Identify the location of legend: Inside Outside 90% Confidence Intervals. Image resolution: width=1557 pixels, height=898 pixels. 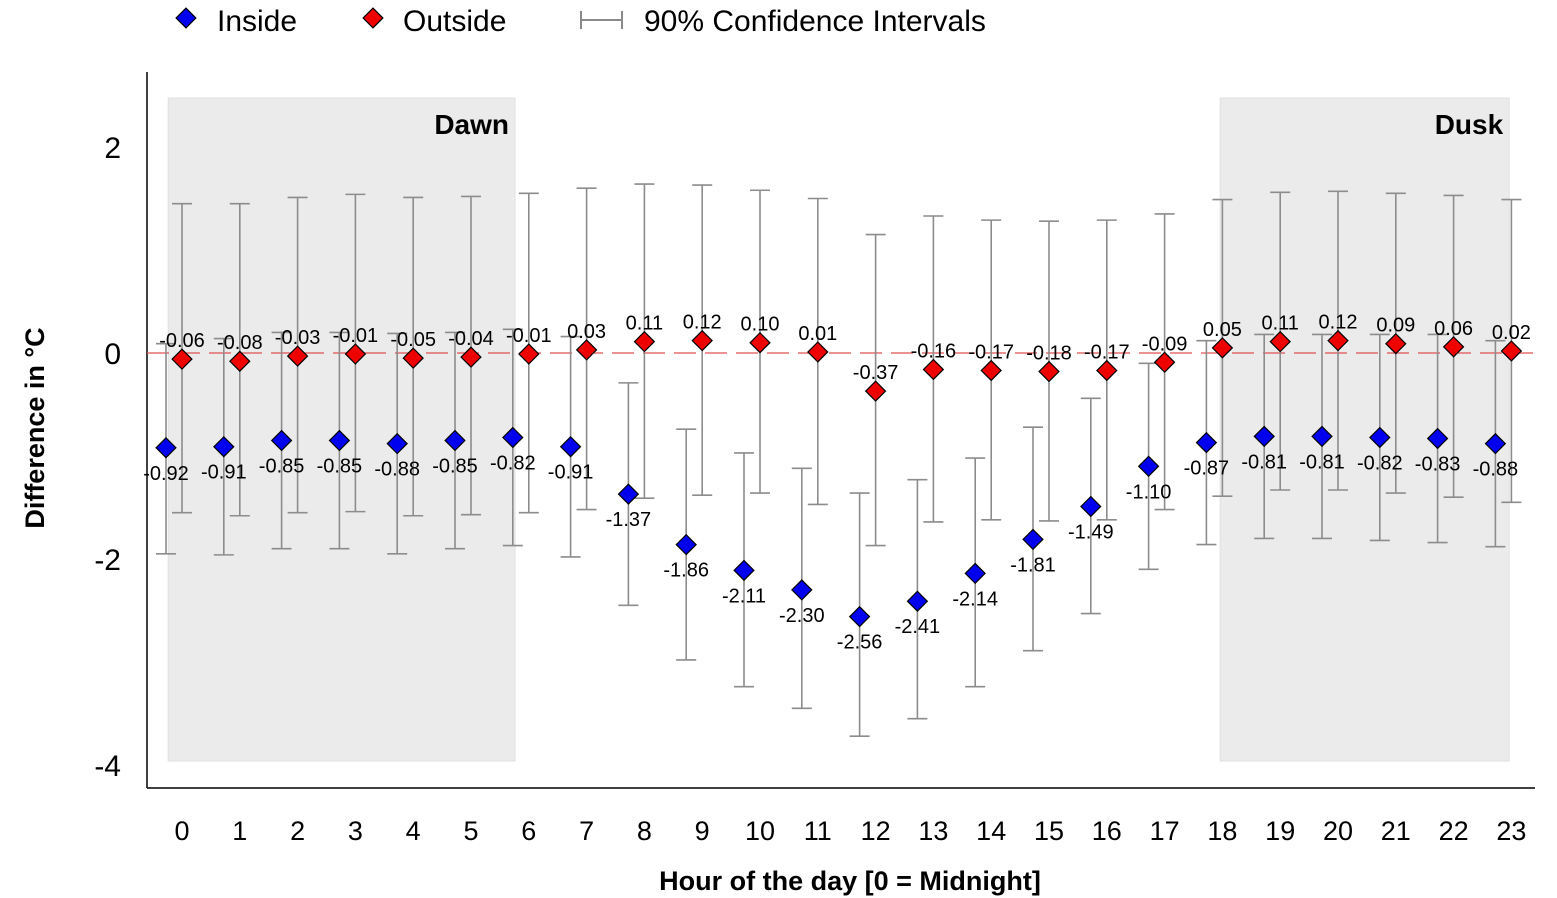
(580, 21).